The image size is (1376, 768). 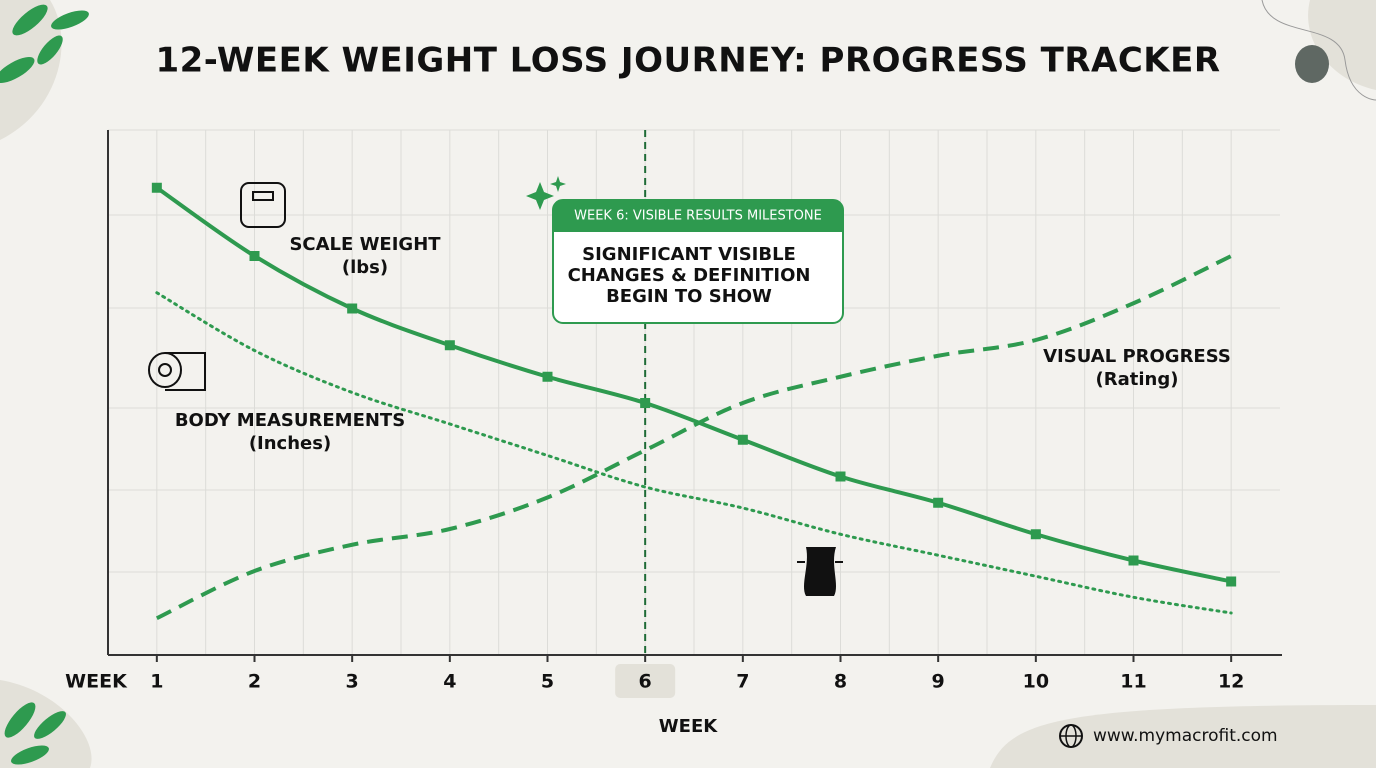 I want to click on x-tick-label: 7, so click(x=742, y=682).